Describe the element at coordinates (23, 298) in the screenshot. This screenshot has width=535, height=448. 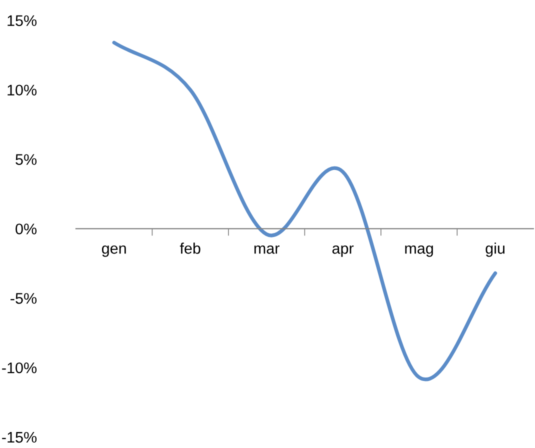
I see `y-tick-label: -5%` at that location.